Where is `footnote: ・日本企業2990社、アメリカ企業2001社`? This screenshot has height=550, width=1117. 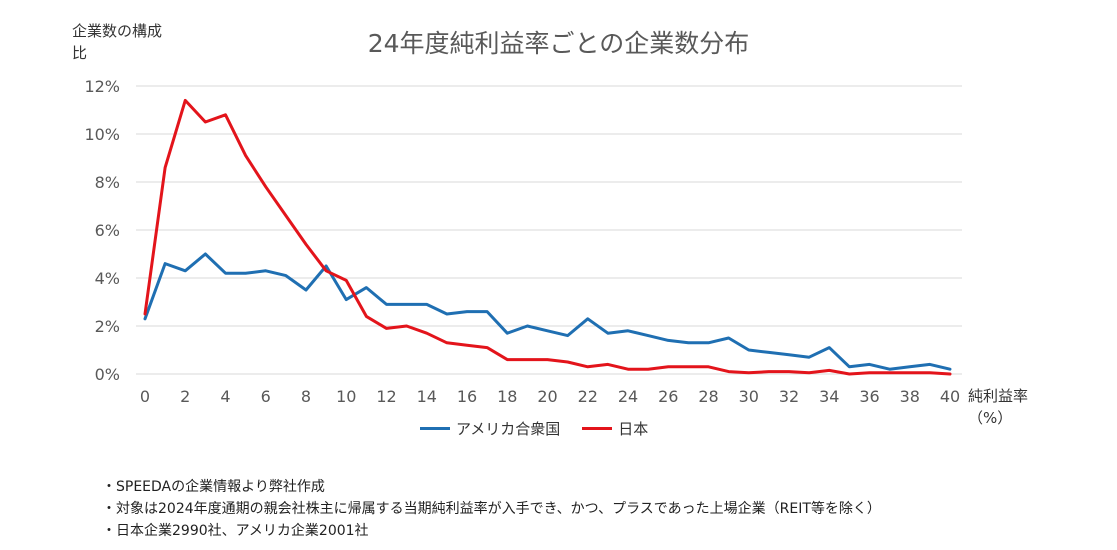 footnote: ・日本企業2990社、アメリカ企業2001社 is located at coordinates (235, 531).